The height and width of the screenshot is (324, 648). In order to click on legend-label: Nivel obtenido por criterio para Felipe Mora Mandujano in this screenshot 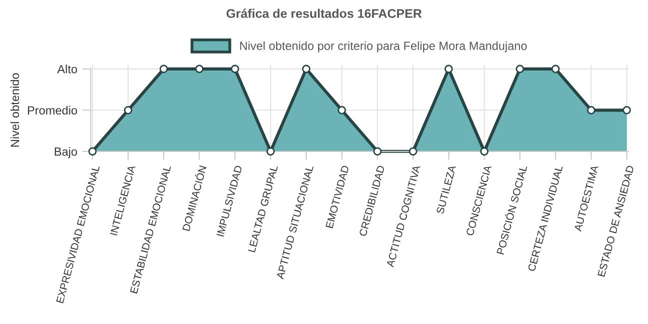, I will do `click(383, 46)`.